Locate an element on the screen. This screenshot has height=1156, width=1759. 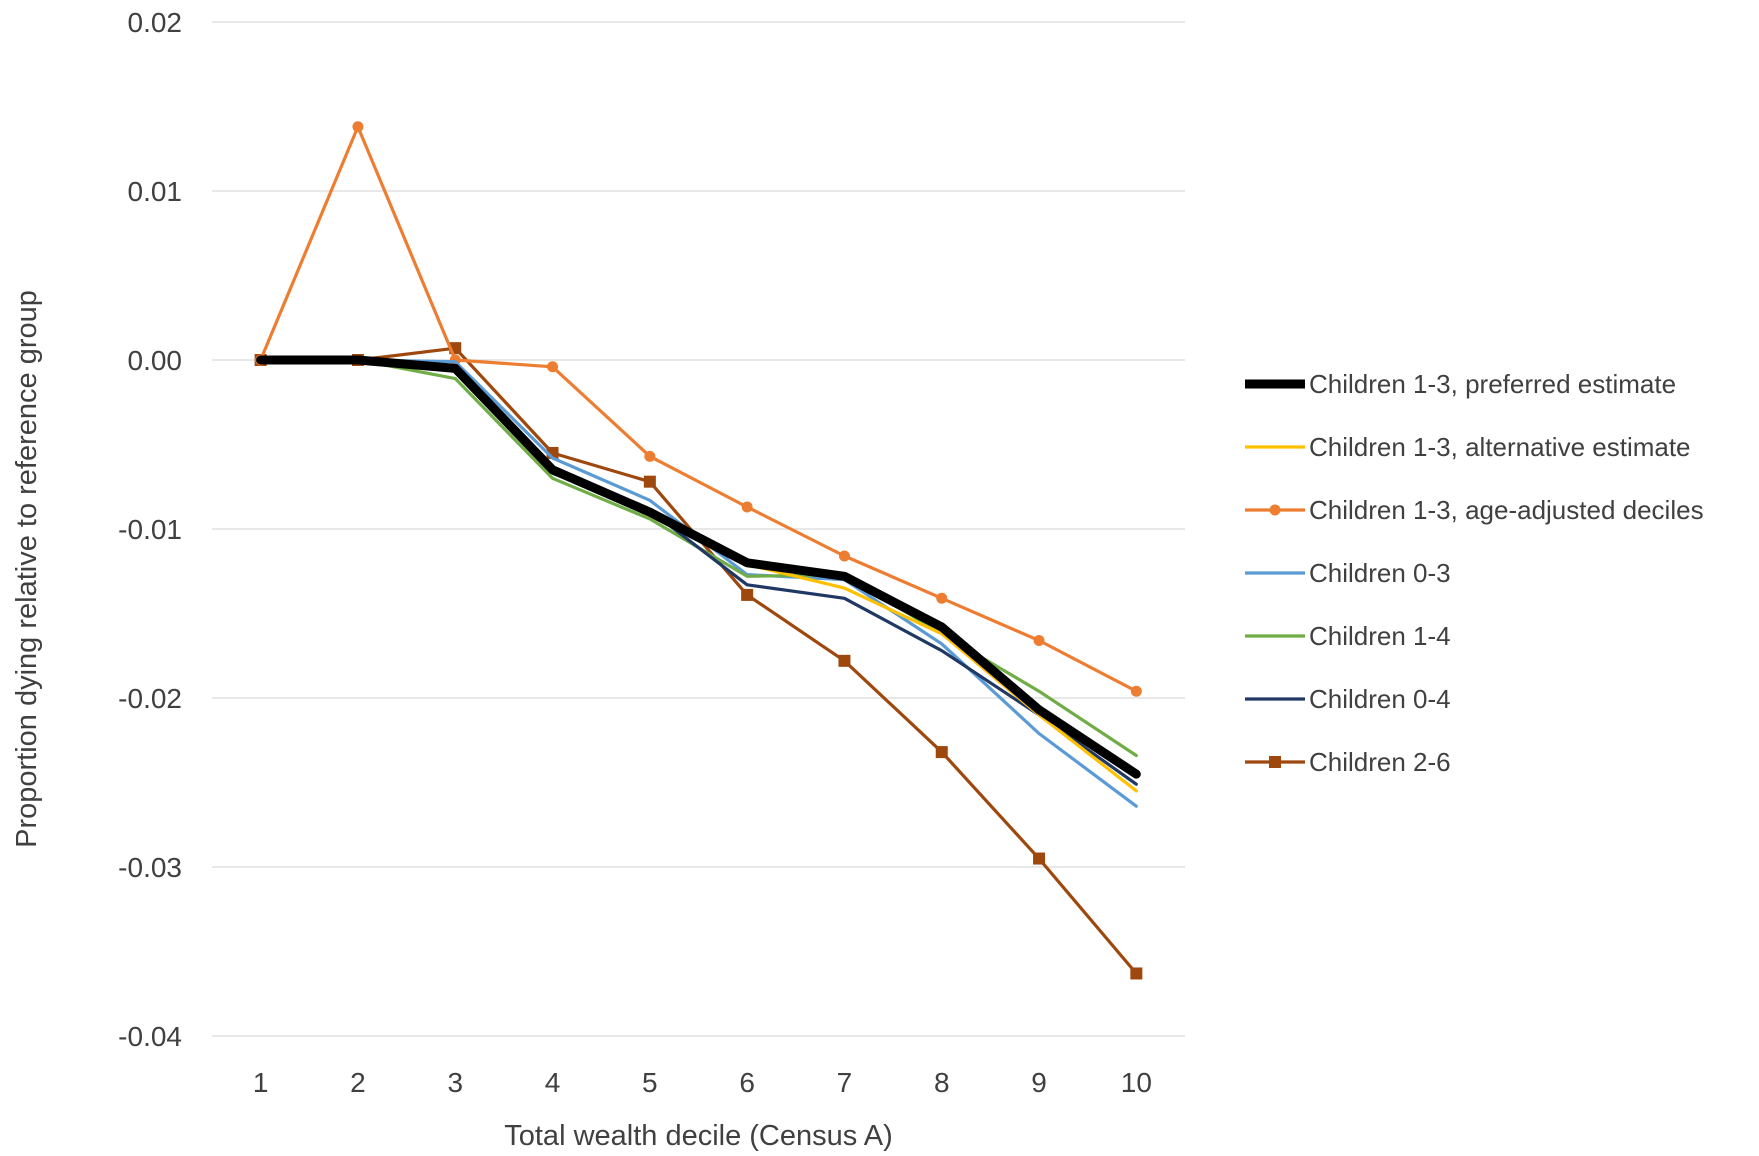
legend-label: Children 1-3, age-adjusted deciles is located at coordinates (1506, 510).